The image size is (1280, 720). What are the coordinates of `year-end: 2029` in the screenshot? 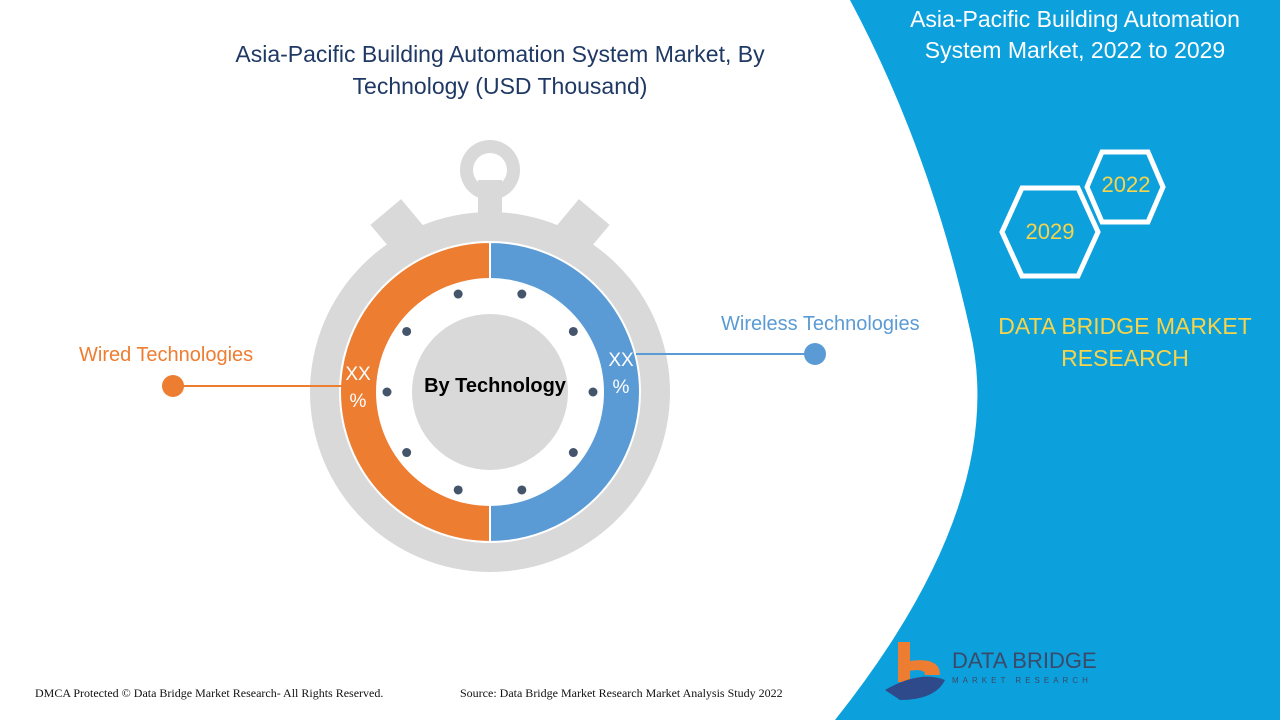 It's located at (1050, 231).